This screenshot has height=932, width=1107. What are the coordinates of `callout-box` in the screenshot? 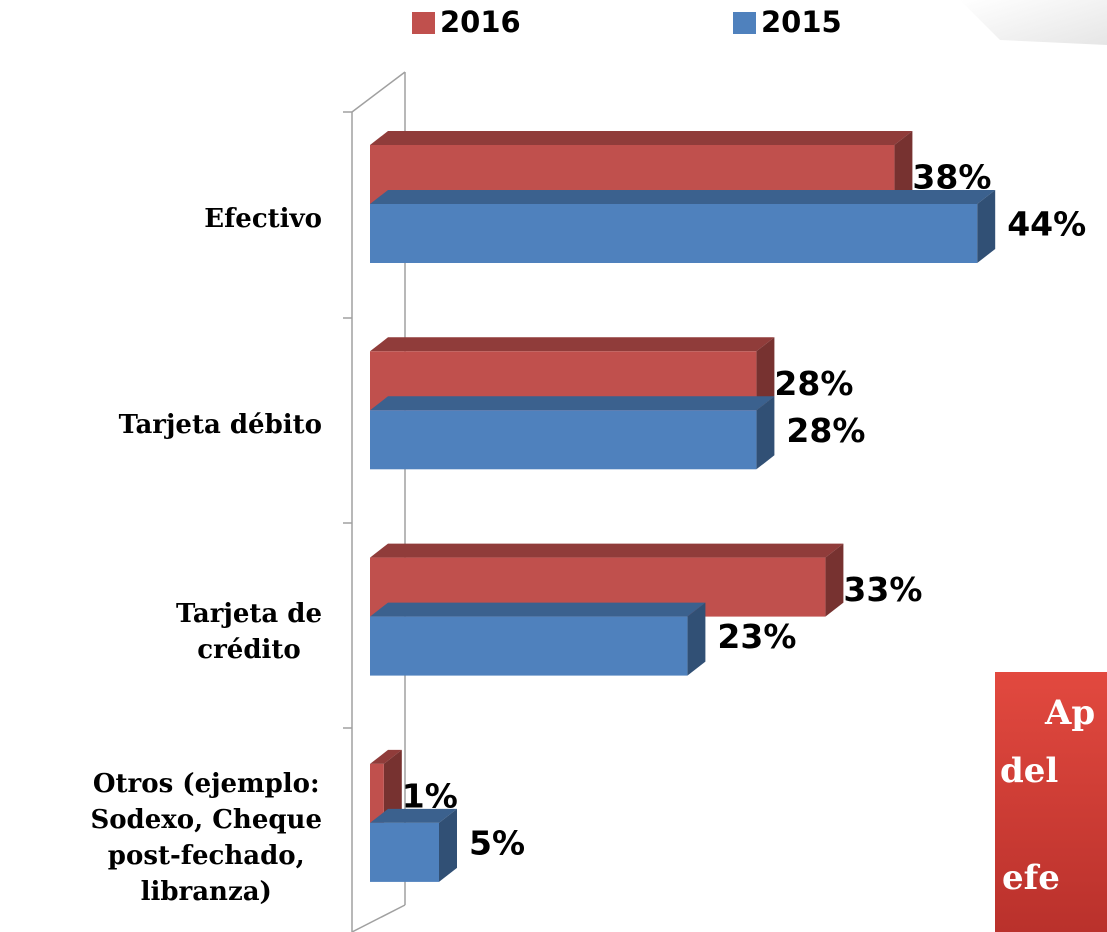 It's located at (1051, 802).